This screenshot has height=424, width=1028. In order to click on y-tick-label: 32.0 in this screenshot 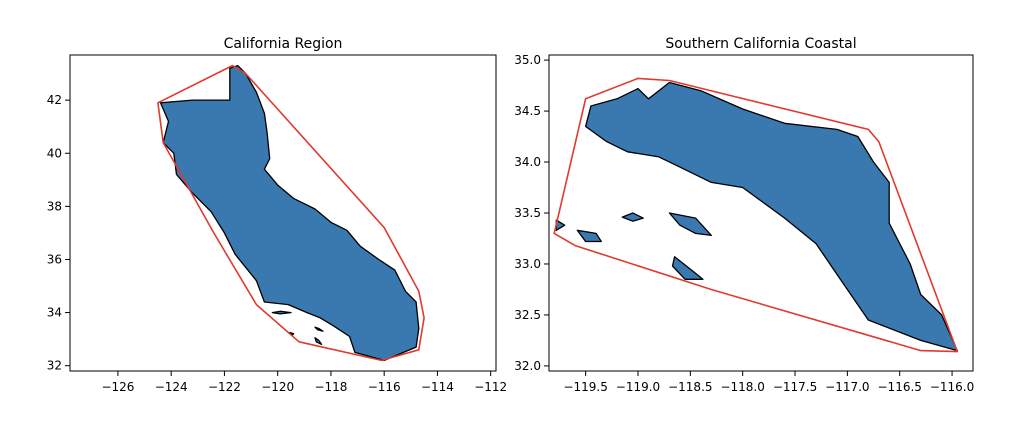, I will do `click(527, 366)`.